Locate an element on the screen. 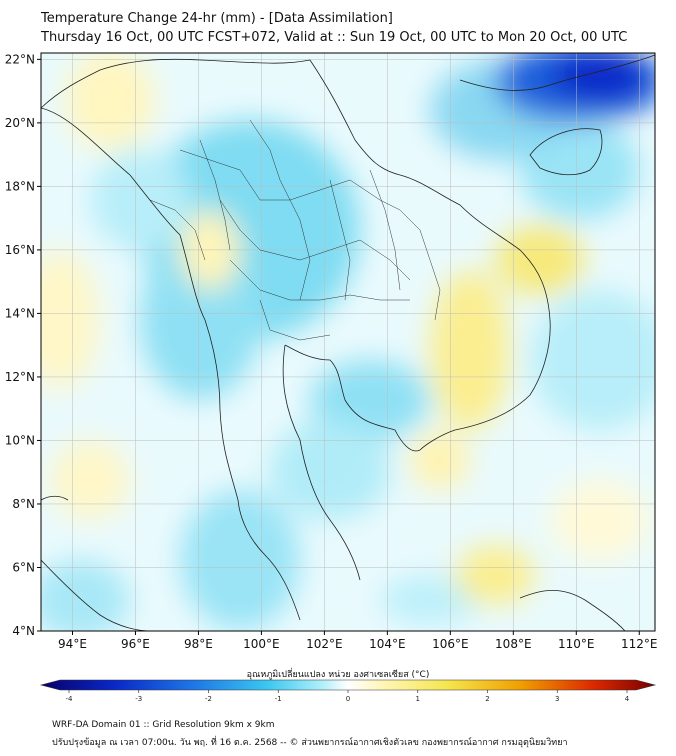  lat-label: 14°N is located at coordinates (20, 313).